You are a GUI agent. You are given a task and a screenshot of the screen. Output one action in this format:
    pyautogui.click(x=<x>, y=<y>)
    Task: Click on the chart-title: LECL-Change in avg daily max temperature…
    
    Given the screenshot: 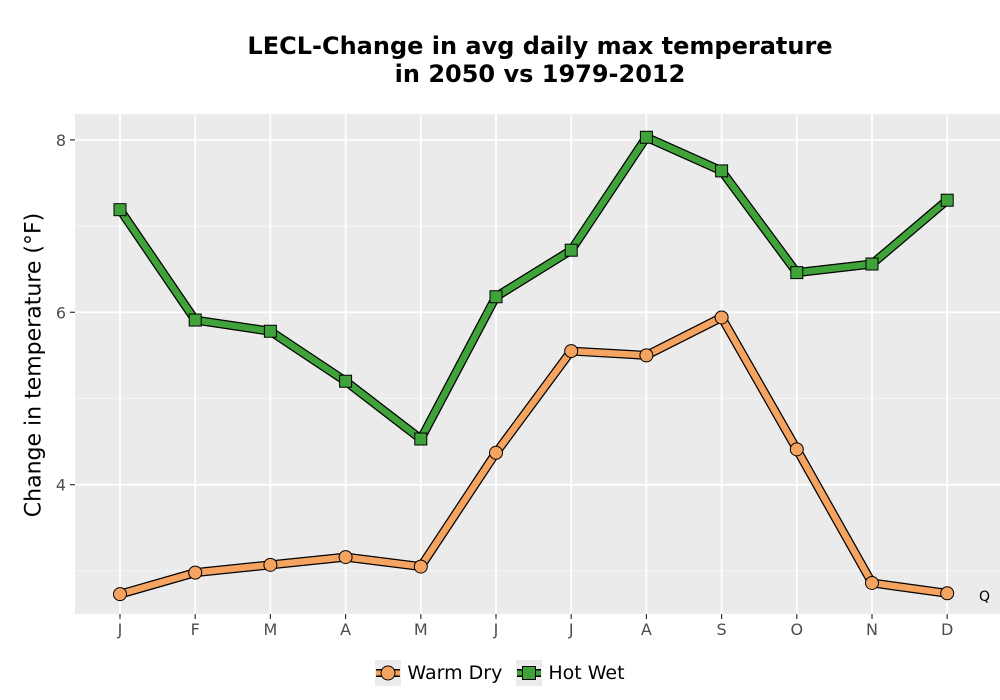 What is the action you would take?
    pyautogui.click(x=537, y=60)
    